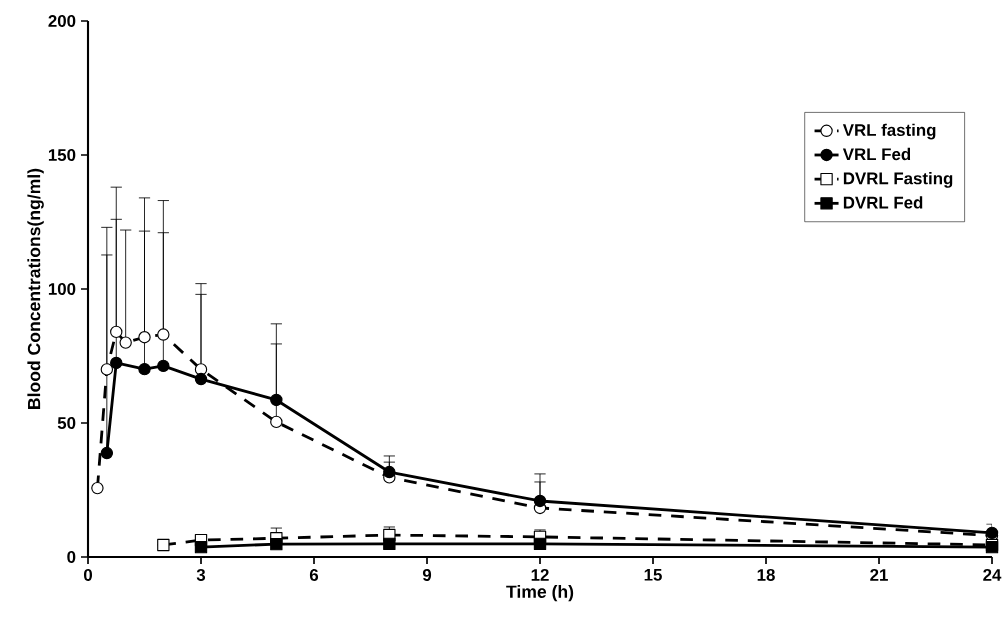 This screenshot has width=1004, height=635. Describe the element at coordinates (883, 202) in the screenshot. I see `legend-label: DVRL Fed` at that location.